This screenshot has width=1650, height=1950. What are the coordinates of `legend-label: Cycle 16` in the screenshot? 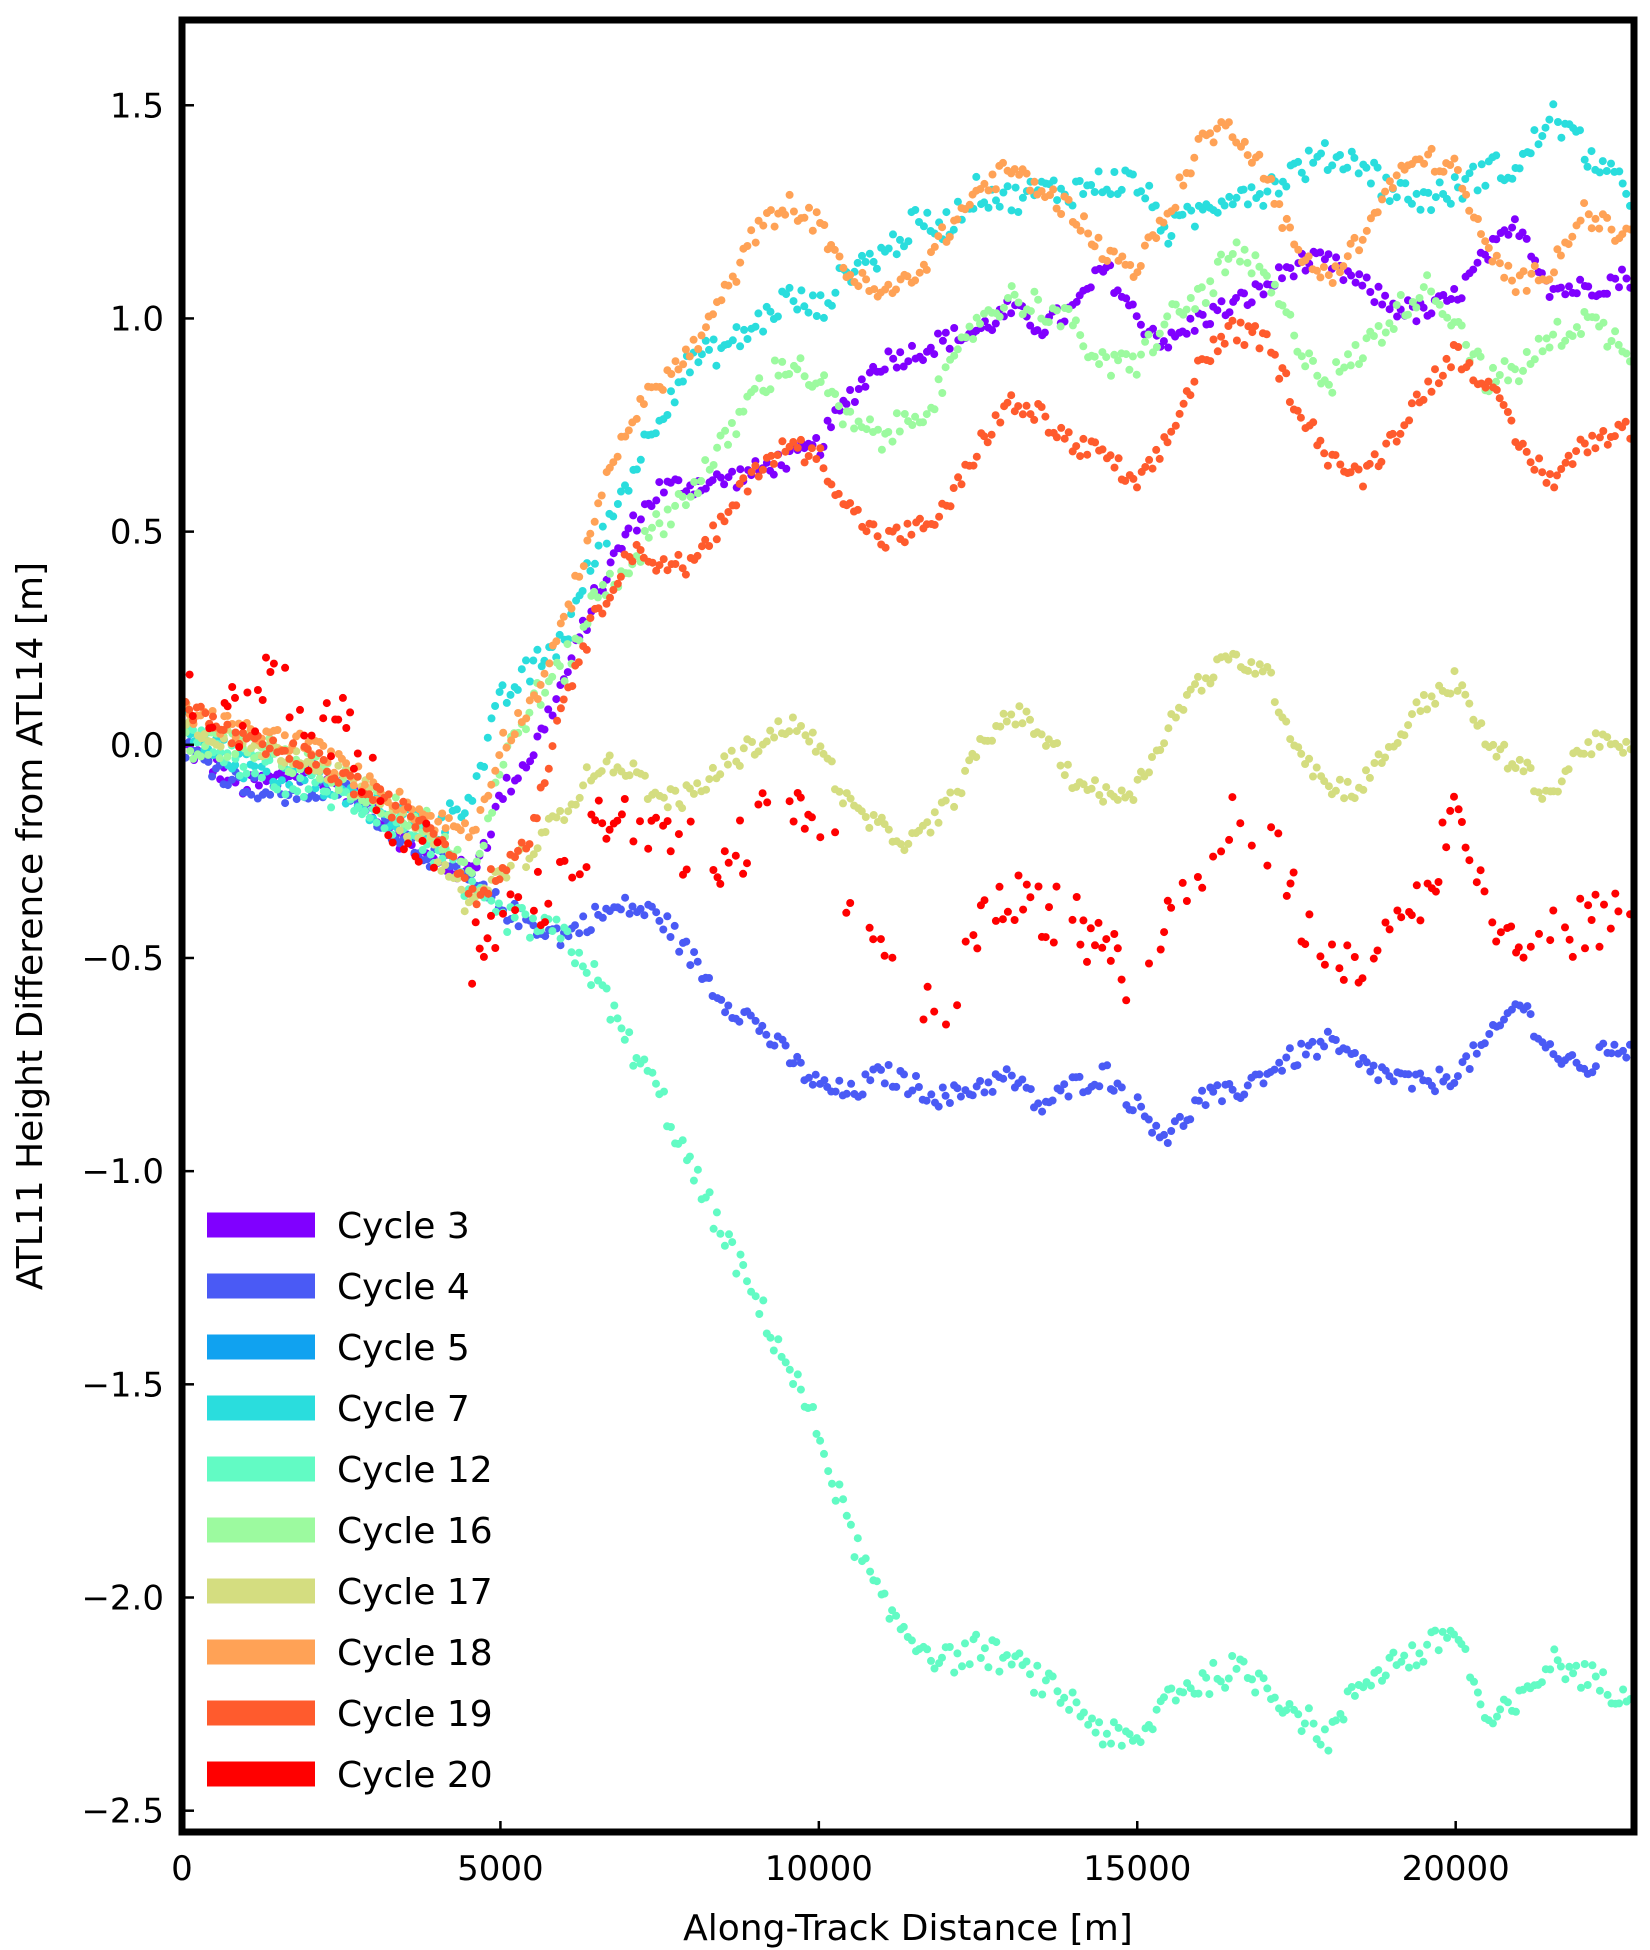 It's located at (415, 1531).